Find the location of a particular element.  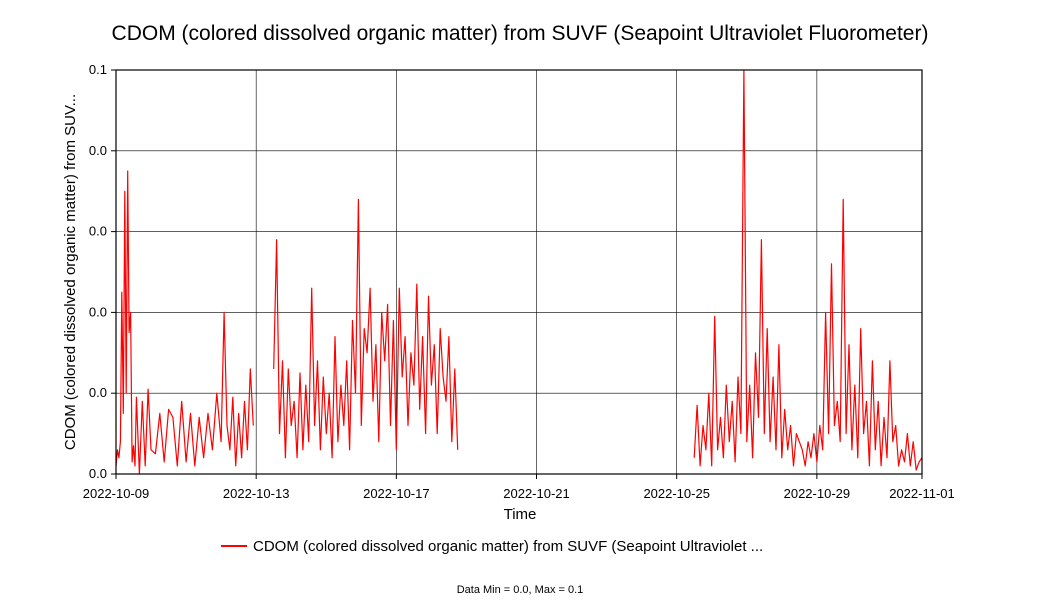

x-tick-label: 2022-10-25 is located at coordinates (676, 493).